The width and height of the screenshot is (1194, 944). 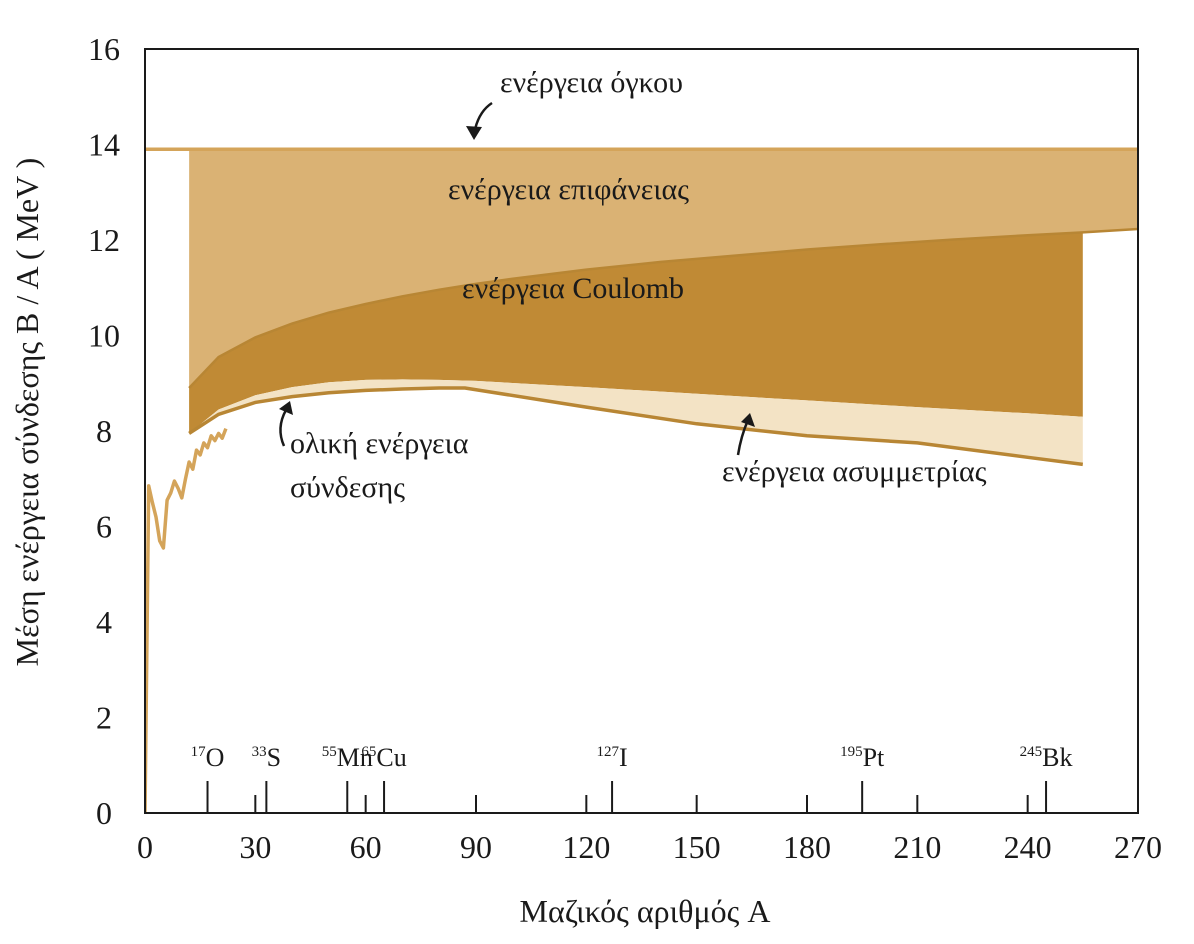 I want to click on nuclide-mass-number: 33, so click(x=259, y=752).